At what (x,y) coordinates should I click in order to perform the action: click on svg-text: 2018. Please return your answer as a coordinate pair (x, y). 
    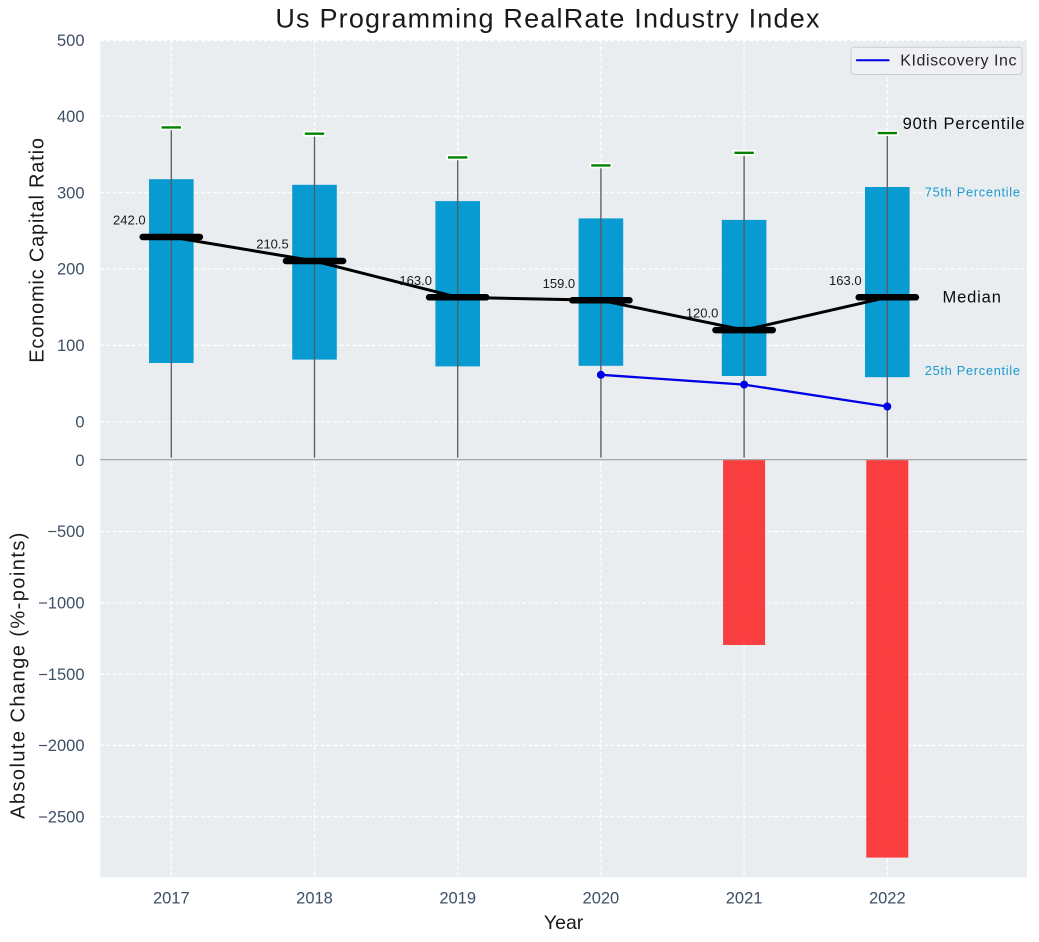
    Looking at the image, I should click on (314, 899).